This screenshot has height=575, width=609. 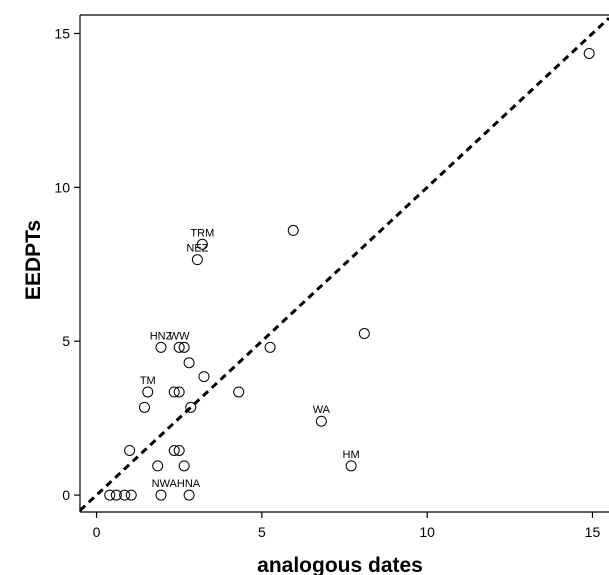 I want to click on point-label: NWAHNA, so click(x=176, y=484).